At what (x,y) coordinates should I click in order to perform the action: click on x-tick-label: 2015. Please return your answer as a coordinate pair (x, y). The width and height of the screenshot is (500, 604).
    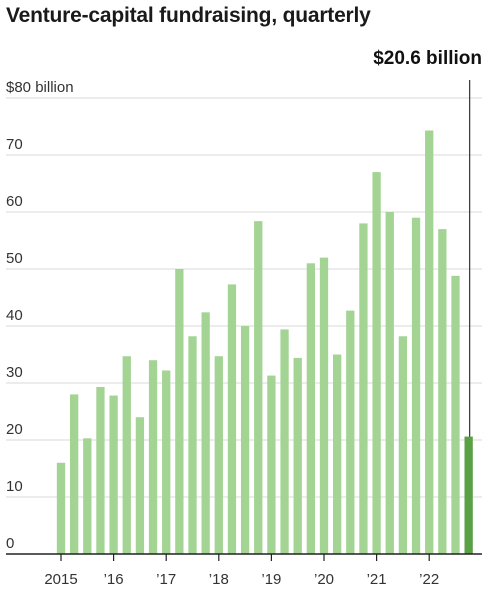
    Looking at the image, I should click on (60, 579).